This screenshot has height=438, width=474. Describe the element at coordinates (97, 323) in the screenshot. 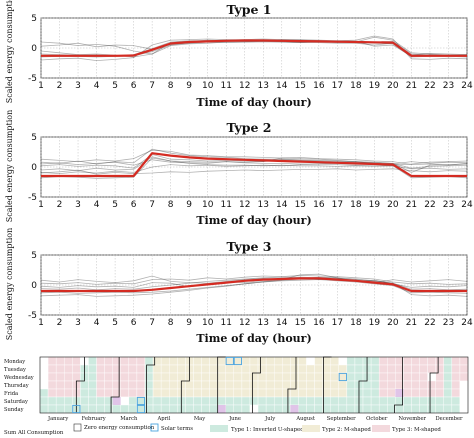

I see `x-tick-label: 4` at that location.